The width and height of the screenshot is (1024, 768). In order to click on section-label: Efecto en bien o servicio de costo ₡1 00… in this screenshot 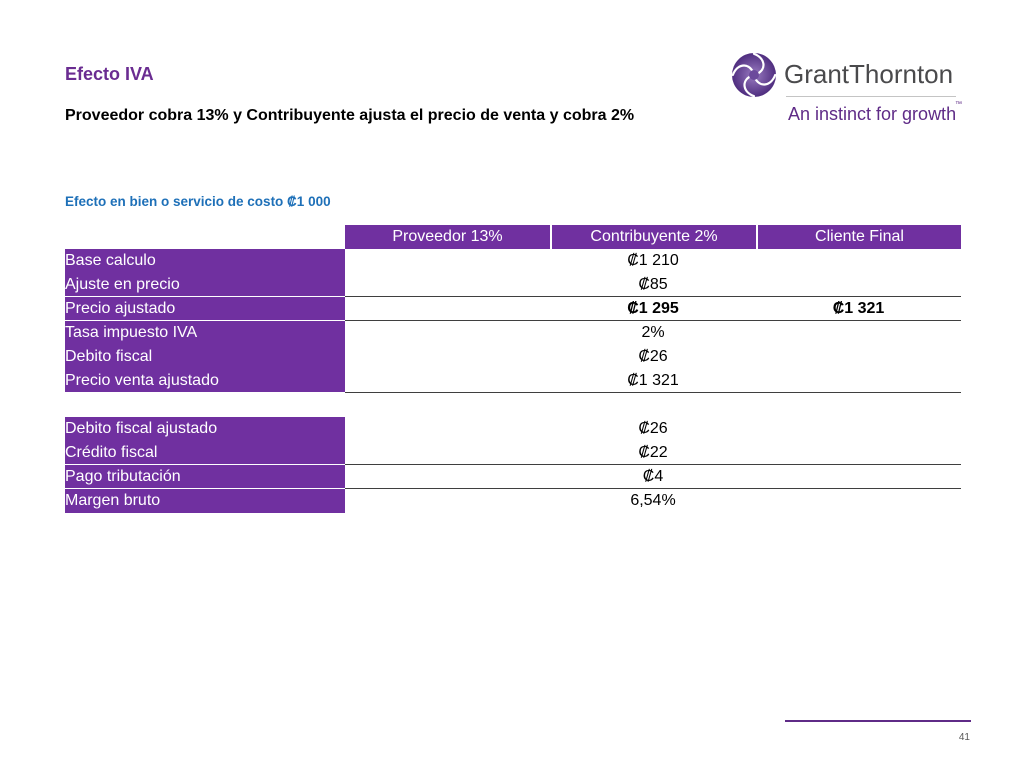, I will do `click(198, 201)`.